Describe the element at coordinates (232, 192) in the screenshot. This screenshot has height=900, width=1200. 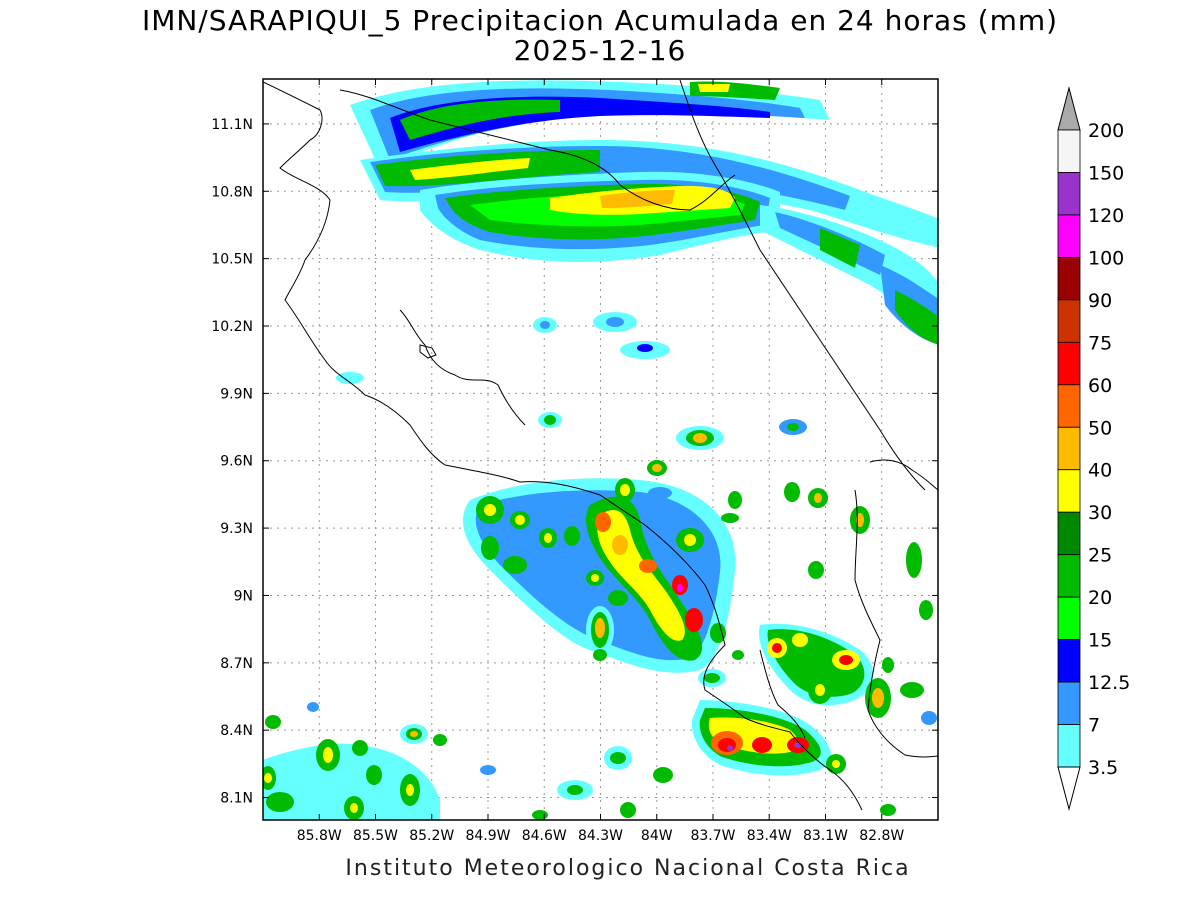
I see `lat-tick-label: 10.8N` at that location.